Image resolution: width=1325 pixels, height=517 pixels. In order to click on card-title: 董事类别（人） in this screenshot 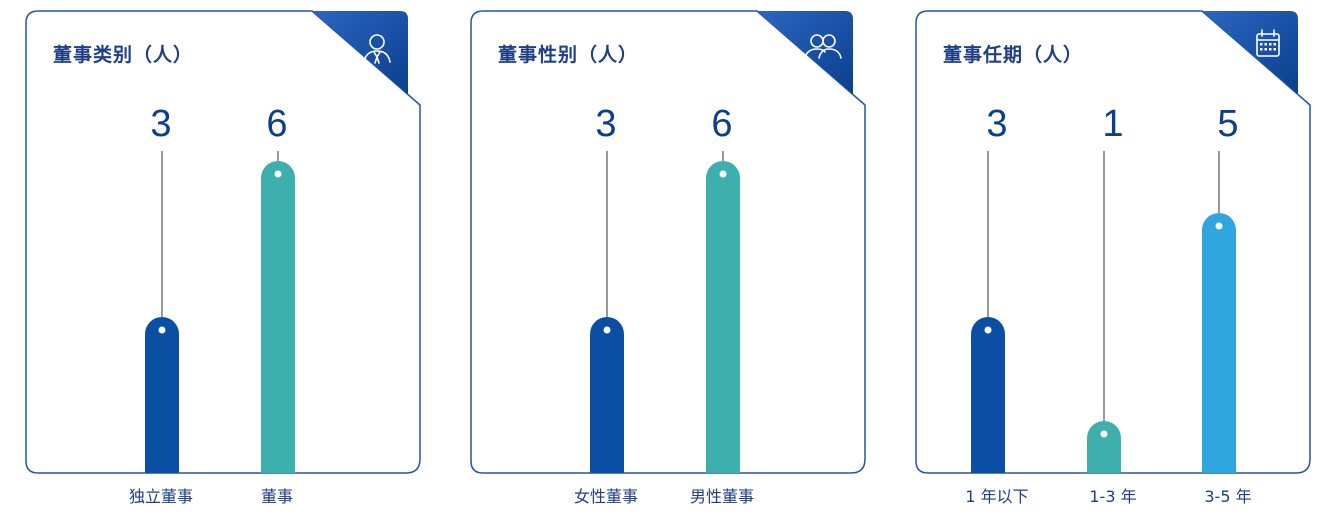, I will do `click(123, 55)`.